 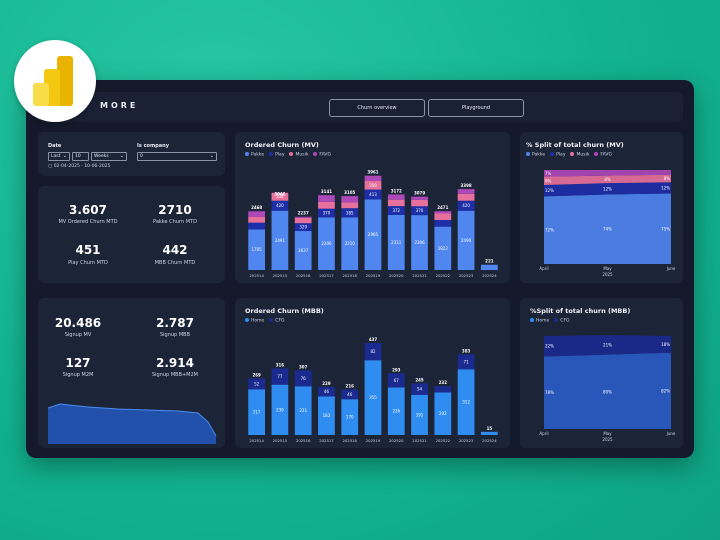 I want to click on x-tick-label: 202521, so click(x=419, y=440).